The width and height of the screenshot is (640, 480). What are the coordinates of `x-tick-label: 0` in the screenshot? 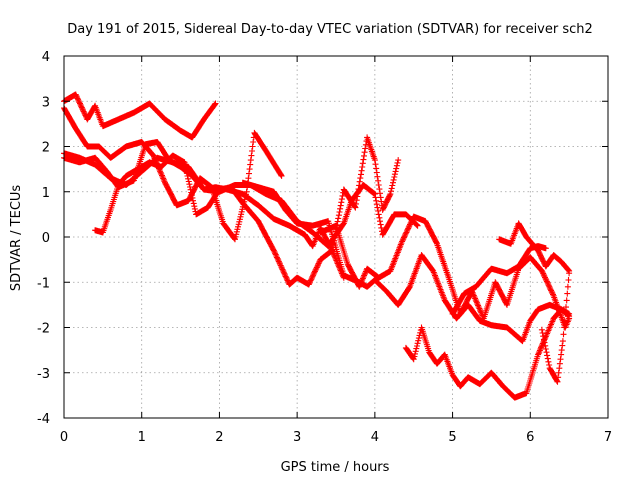 It's located at (64, 437).